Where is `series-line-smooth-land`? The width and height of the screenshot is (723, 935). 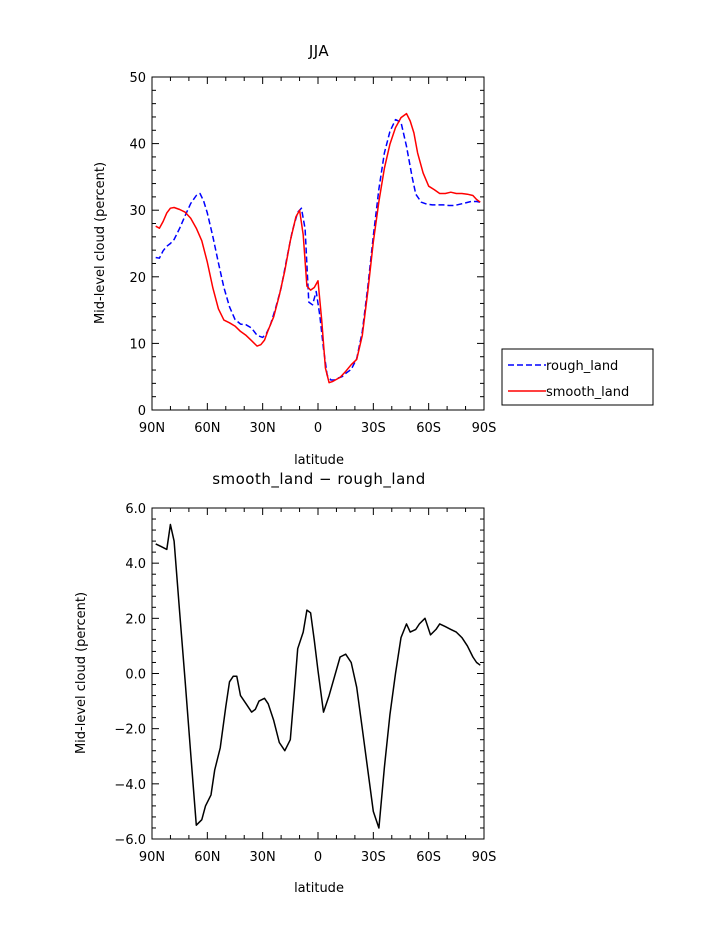 series-line-smooth-land is located at coordinates (318, 248).